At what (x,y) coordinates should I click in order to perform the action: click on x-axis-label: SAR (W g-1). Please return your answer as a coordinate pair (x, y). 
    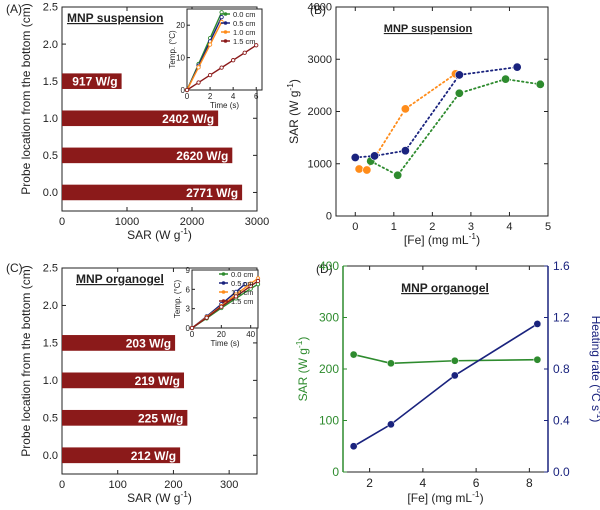
    Looking at the image, I should click on (159, 497).